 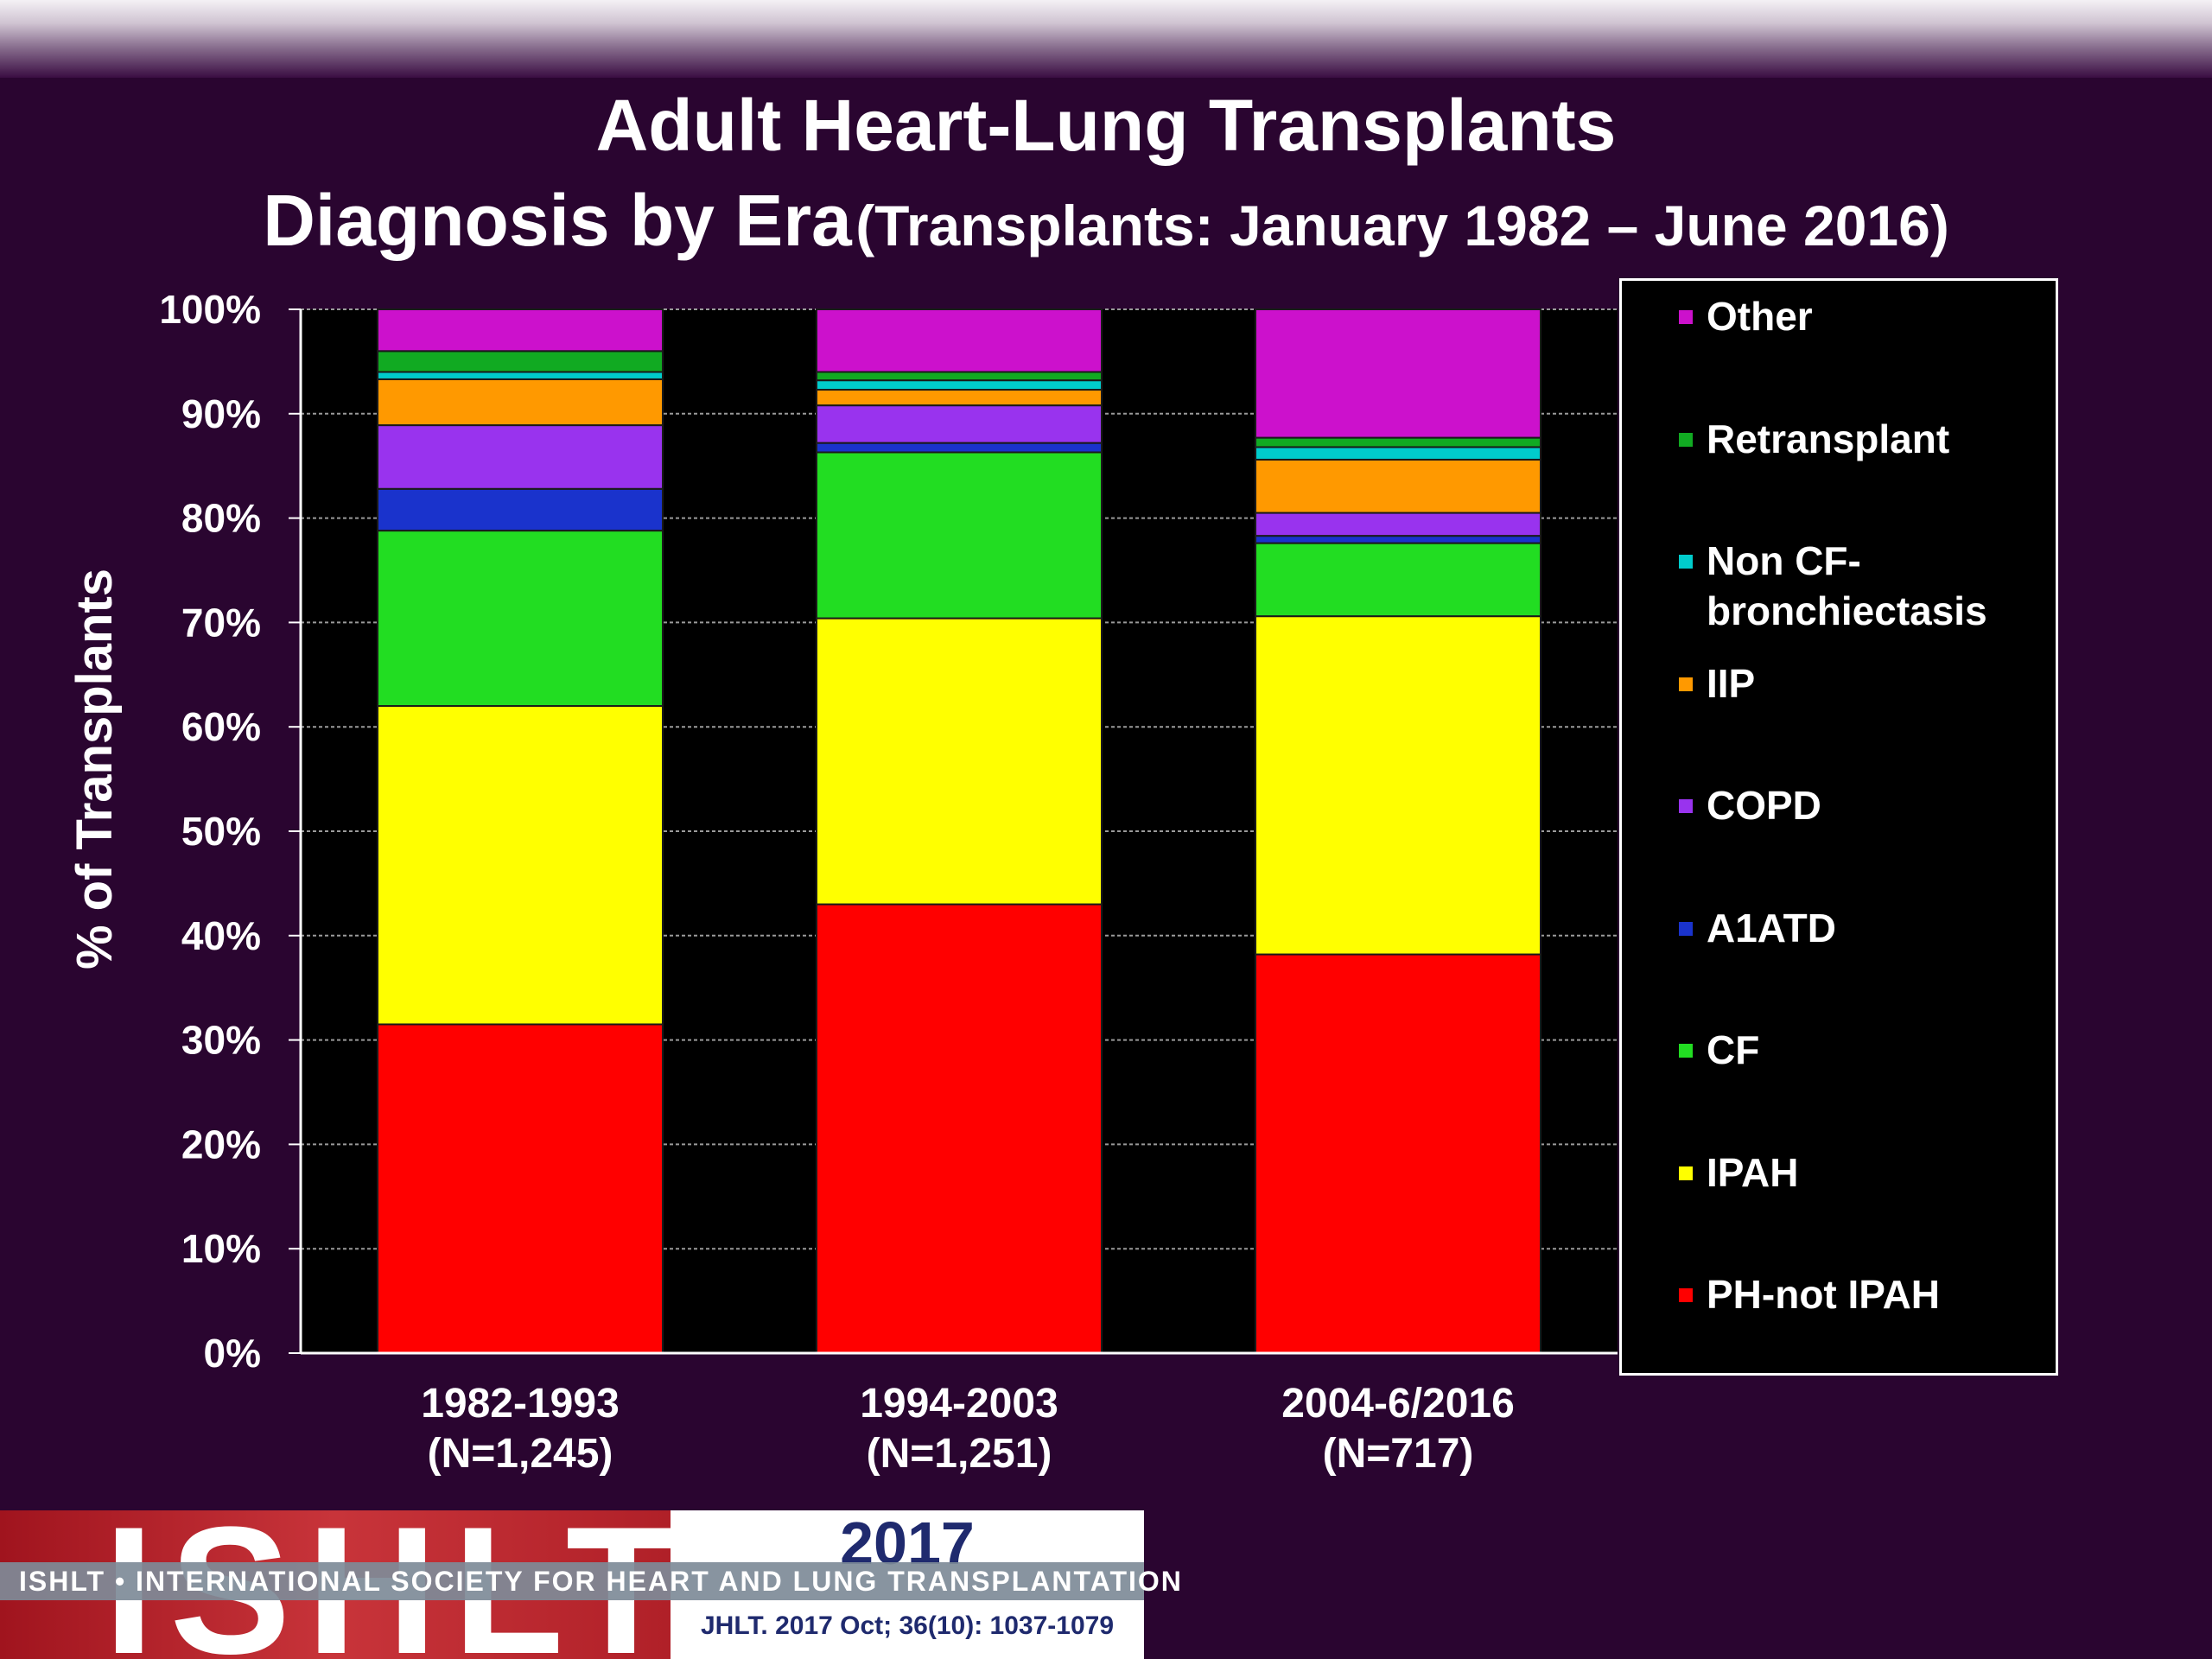 I want to click on y-tick-label: 30%, so click(x=221, y=1040).